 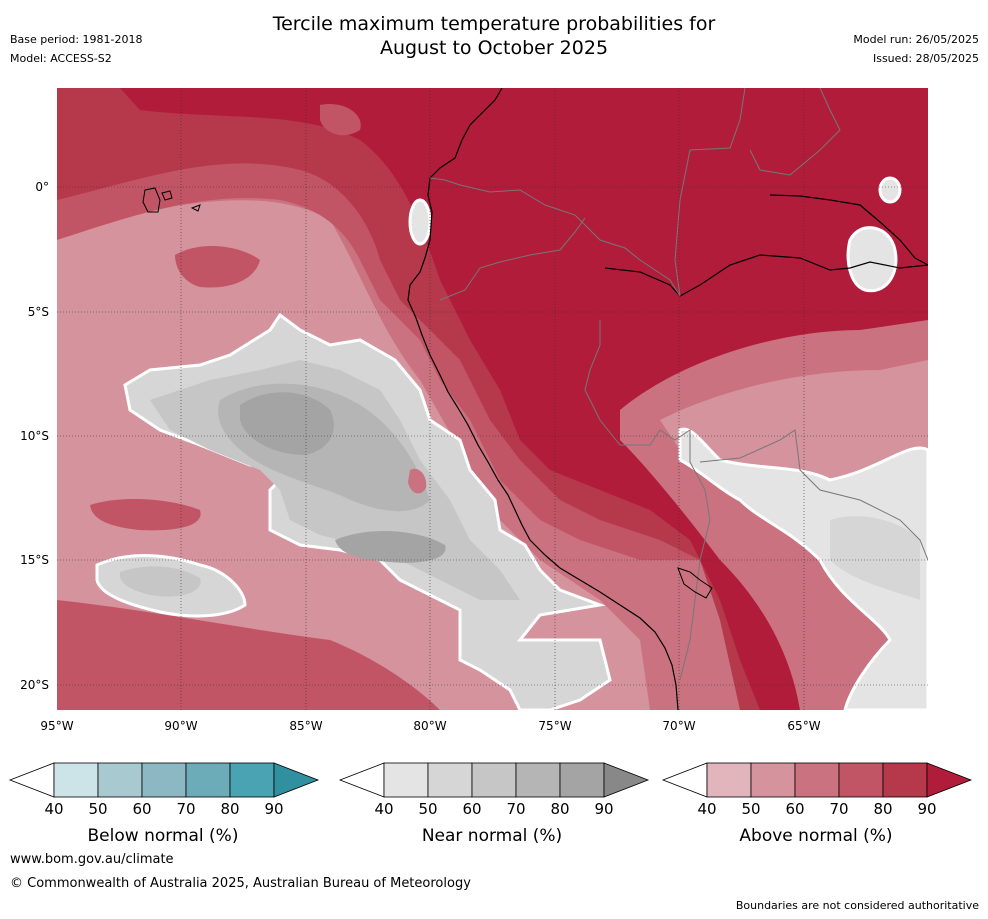 What do you see at coordinates (803, 568) in the screenshot?
I see `near-normal-east` at bounding box center [803, 568].